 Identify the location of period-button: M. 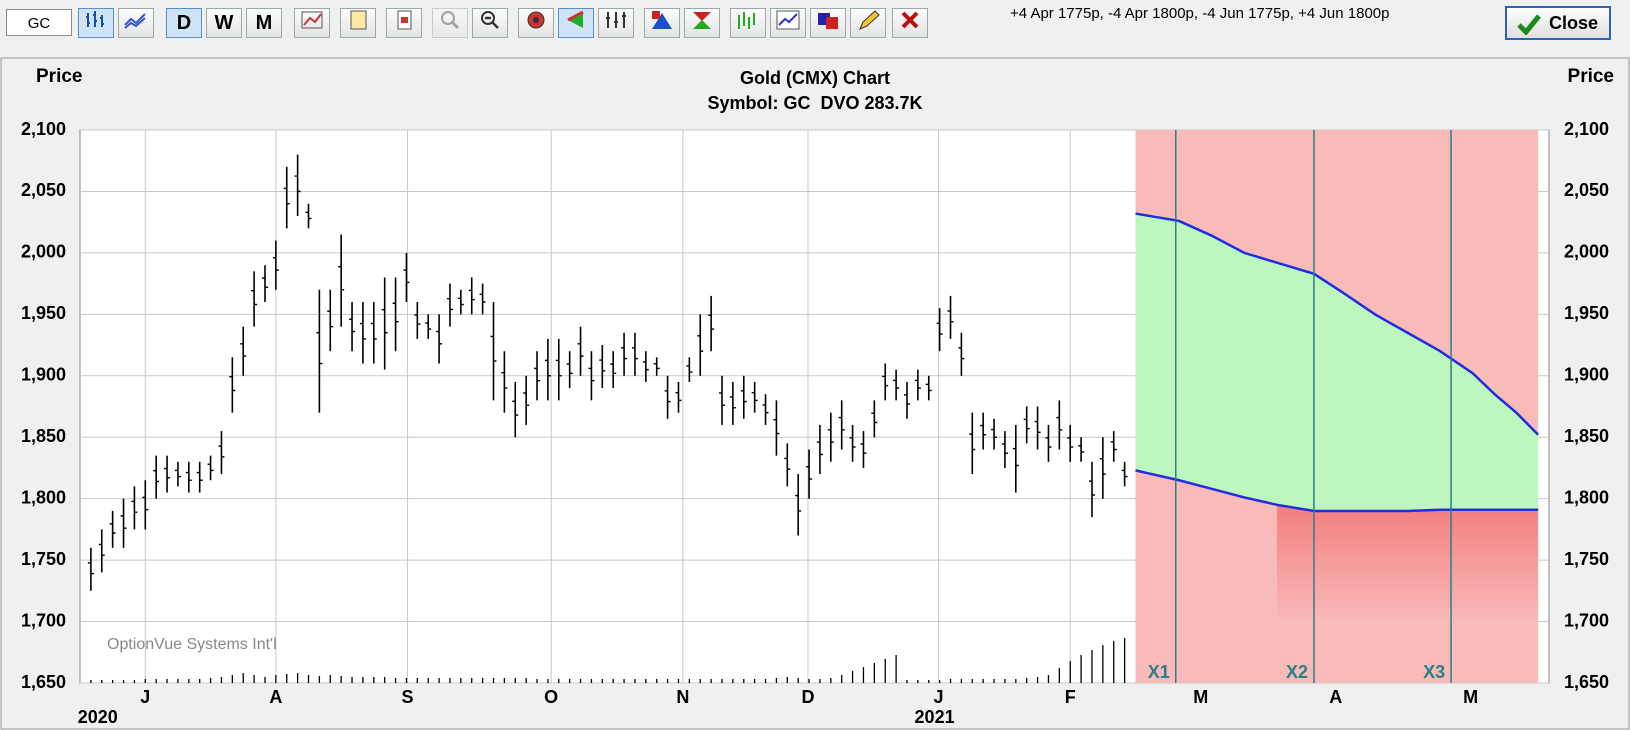
(264, 23).